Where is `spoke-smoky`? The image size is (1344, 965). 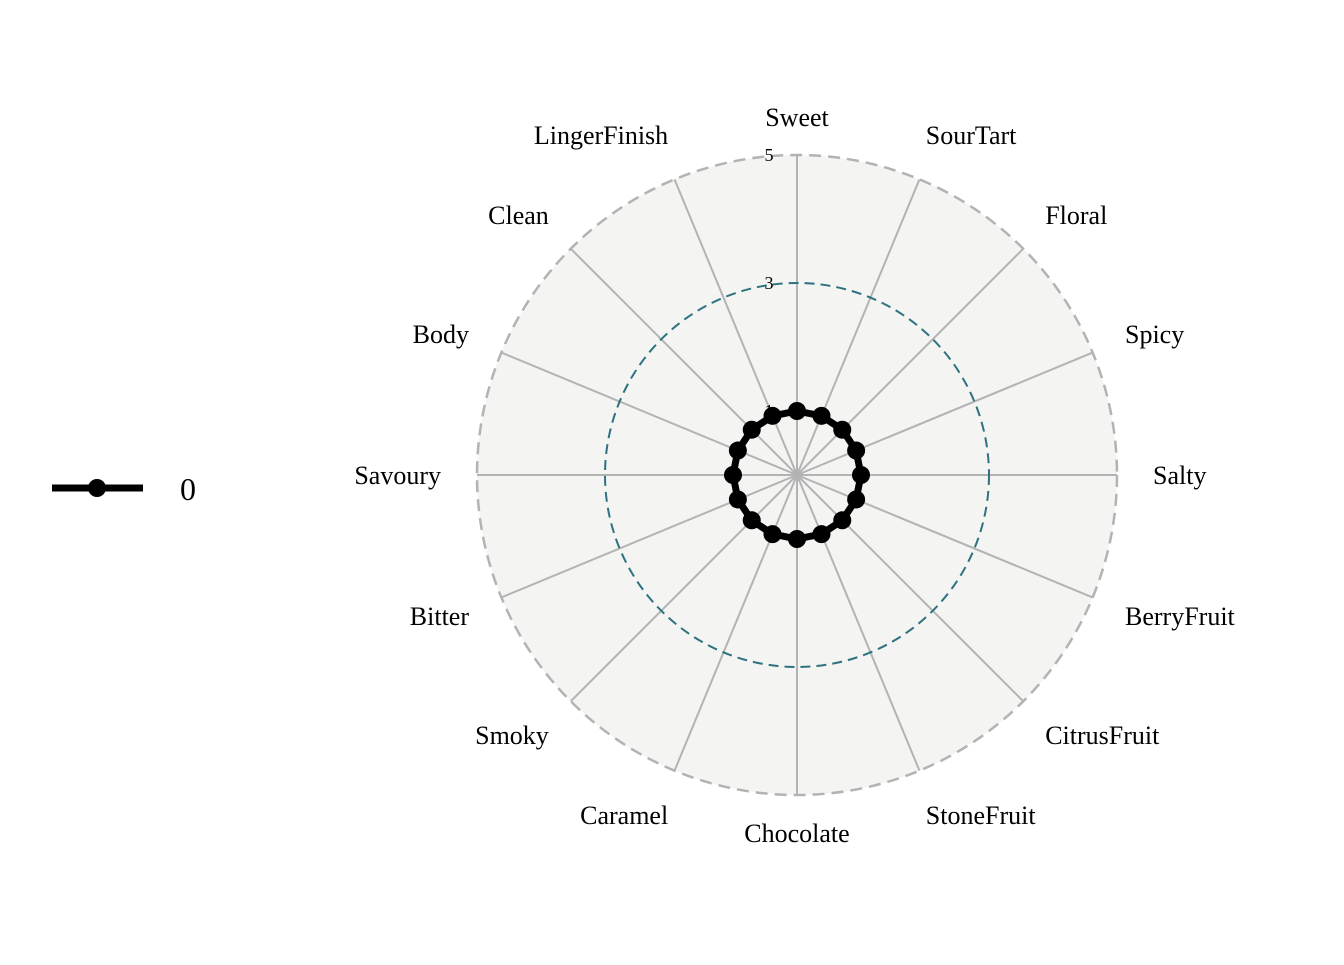
spoke-smoky is located at coordinates (684, 588).